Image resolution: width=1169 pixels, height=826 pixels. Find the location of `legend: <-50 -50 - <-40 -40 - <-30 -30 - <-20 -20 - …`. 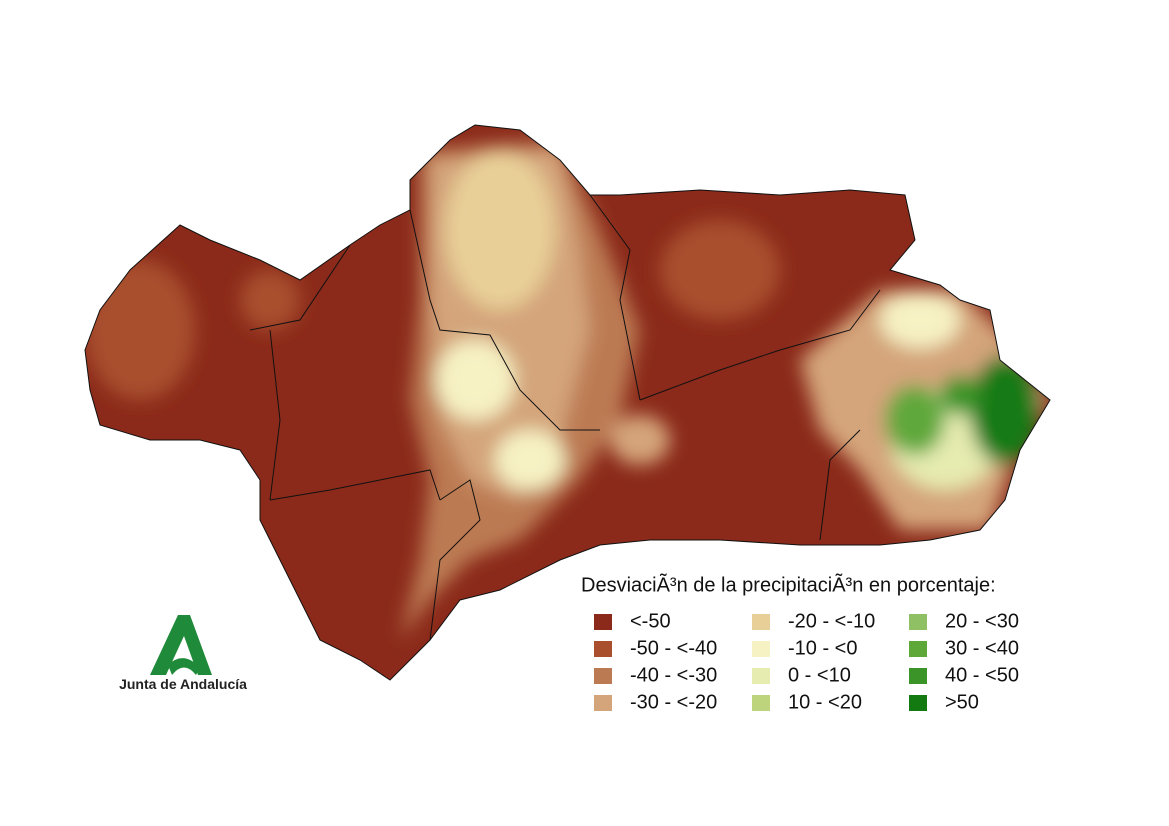

legend: <-50 -50 - <-40 -40 - <-30 -30 - <-20 -20 - … is located at coordinates (806, 661).